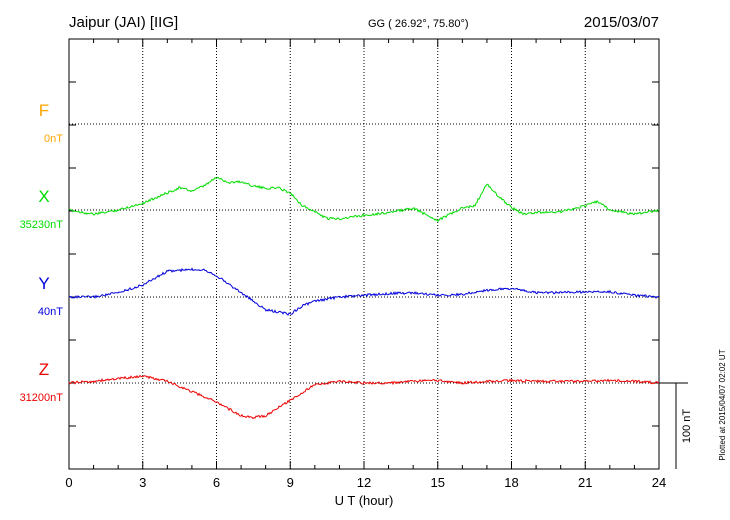 The image size is (730, 520). What do you see at coordinates (44, 369) in the screenshot?
I see `channel-z-name: Z` at bounding box center [44, 369].